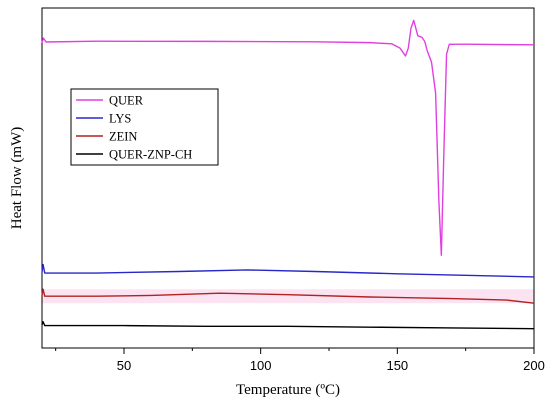  Describe the element at coordinates (288, 270) in the screenshot. I see `series-line-lys` at that location.